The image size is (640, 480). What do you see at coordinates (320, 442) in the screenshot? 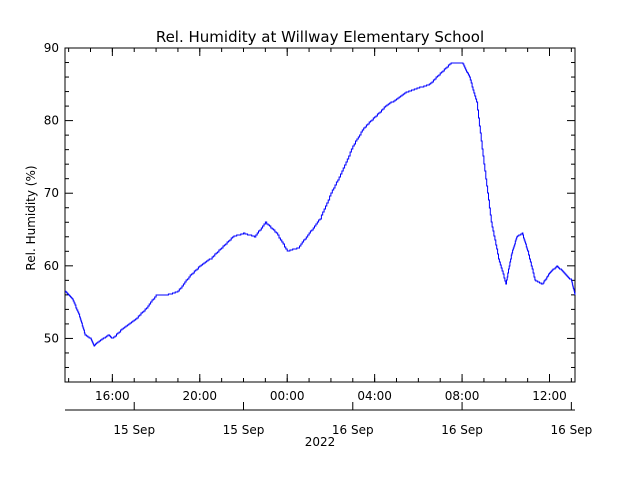
I see `x-axis-label: 2022` at bounding box center [320, 442].